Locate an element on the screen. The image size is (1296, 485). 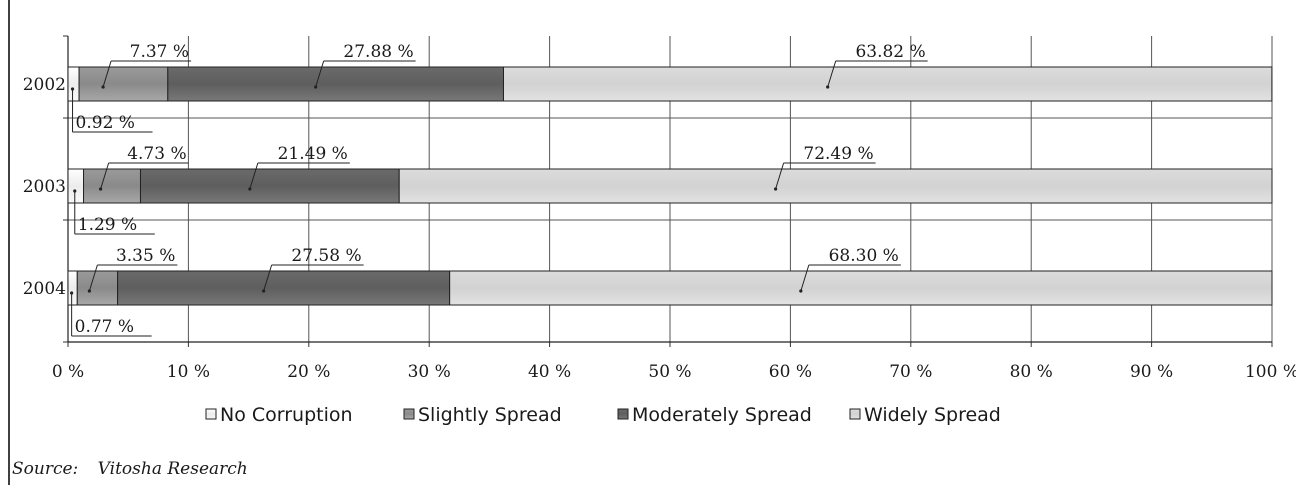
legend-item-label: Slightly Spread is located at coordinates (490, 415).